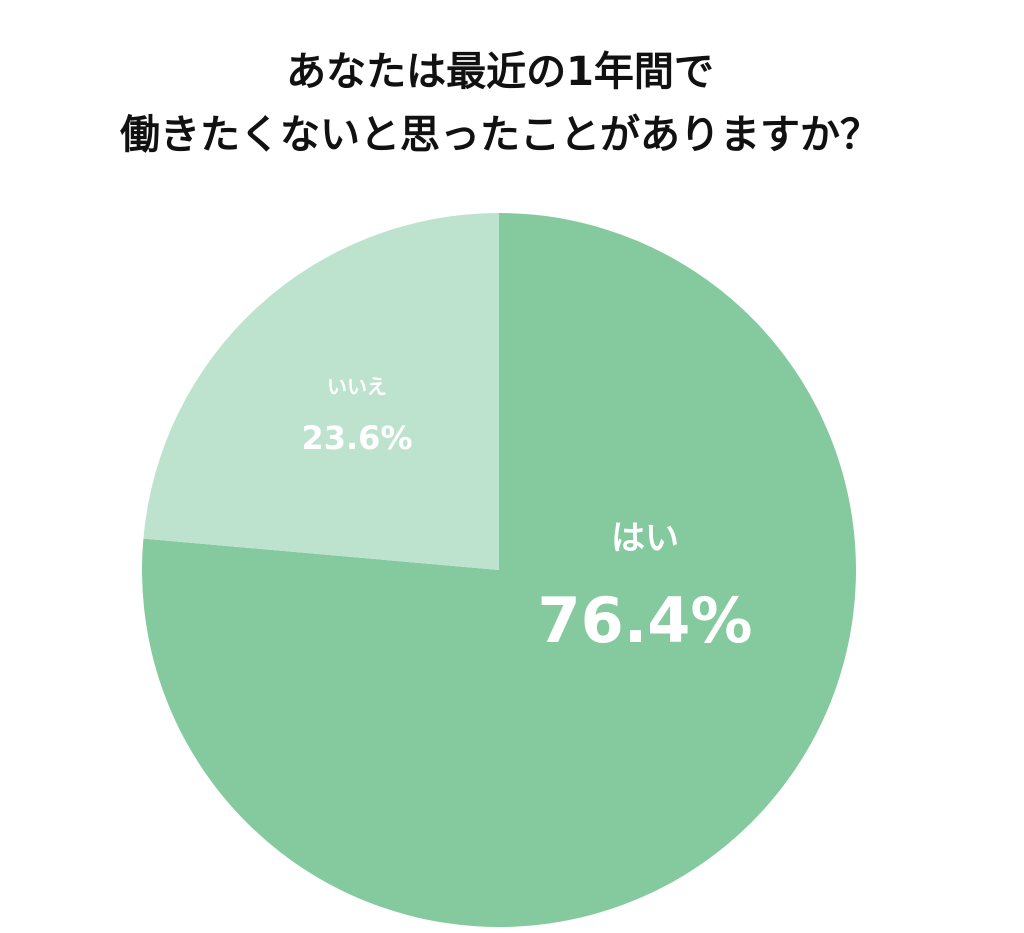 This screenshot has width=1024, height=933. Describe the element at coordinates (645, 539) in the screenshot. I see `slice-category-label: はい` at that location.